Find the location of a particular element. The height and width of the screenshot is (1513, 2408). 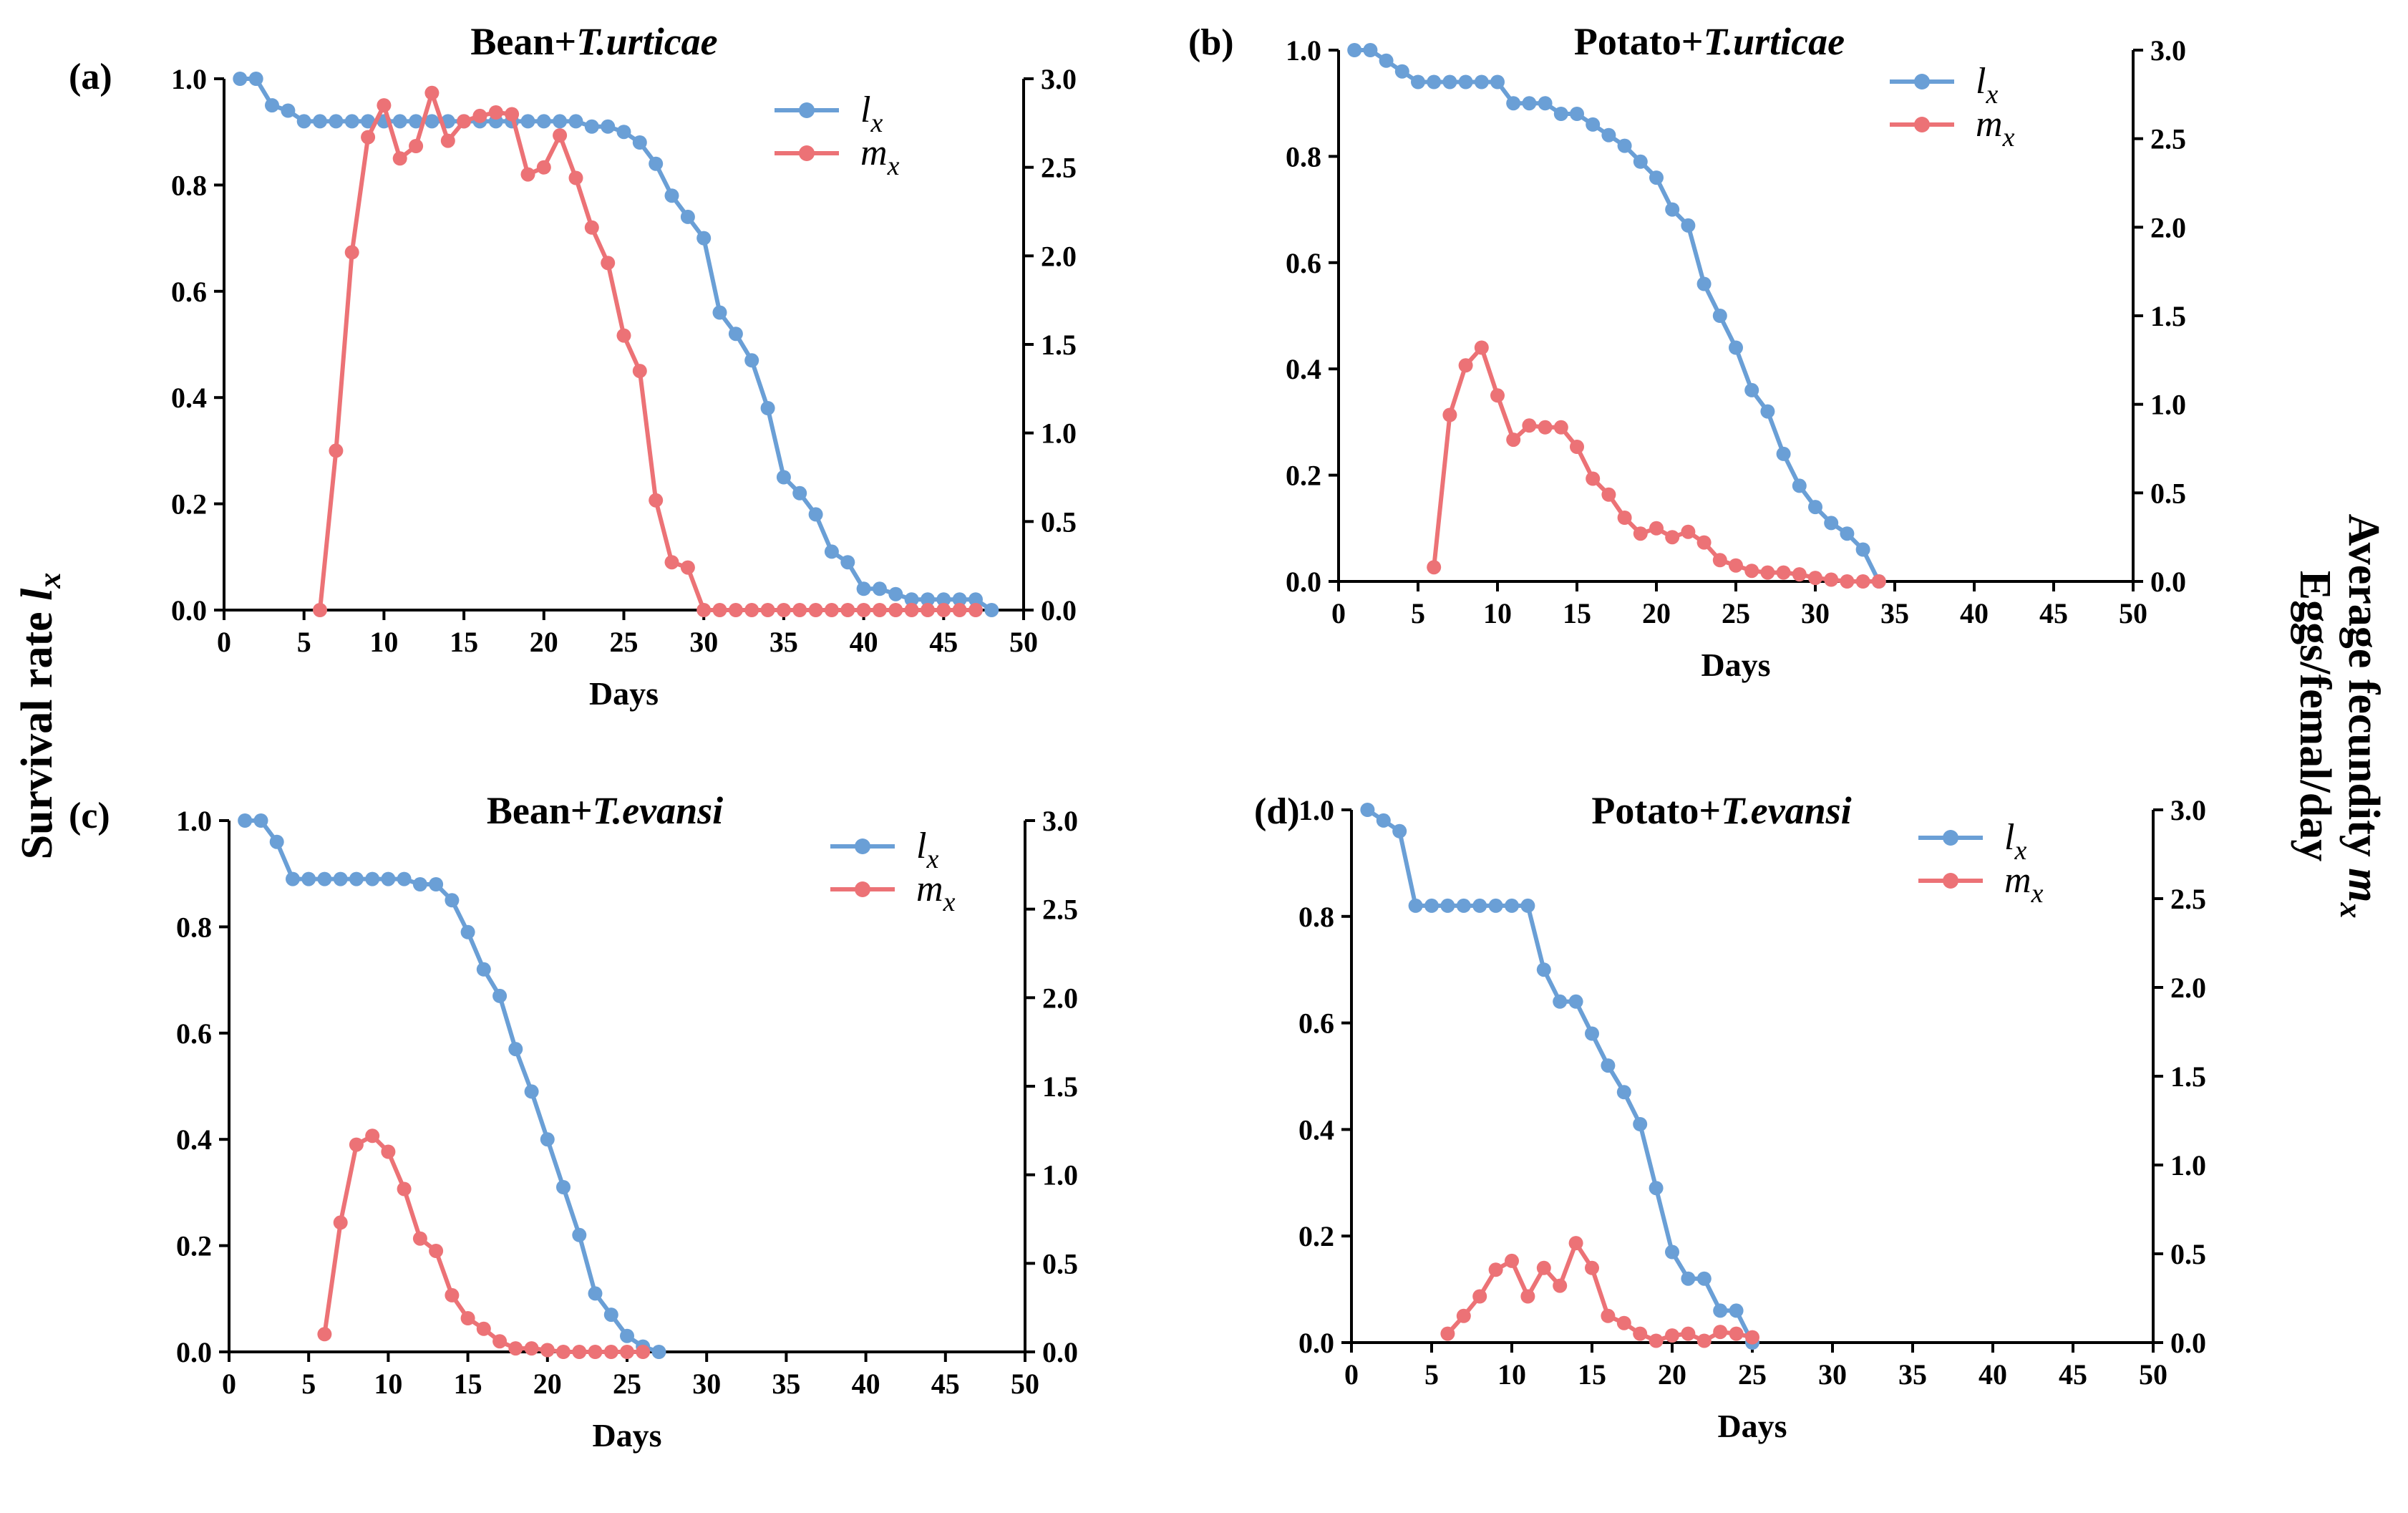

panel-title: Bean+T.urticae is located at coordinates (594, 41).